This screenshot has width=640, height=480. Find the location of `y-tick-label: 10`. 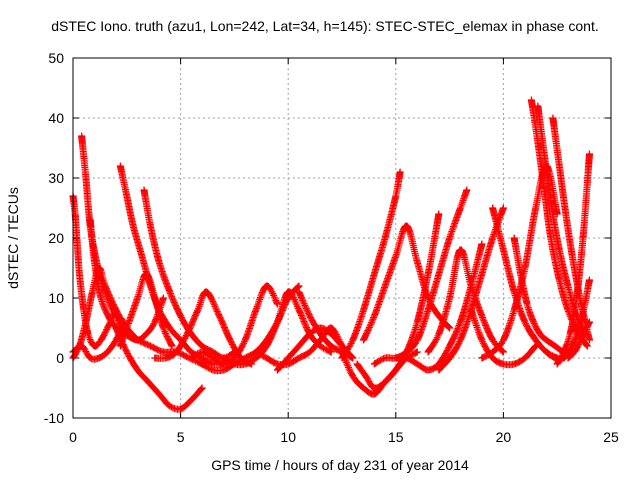

y-tick-label: 10 is located at coordinates (56, 298).